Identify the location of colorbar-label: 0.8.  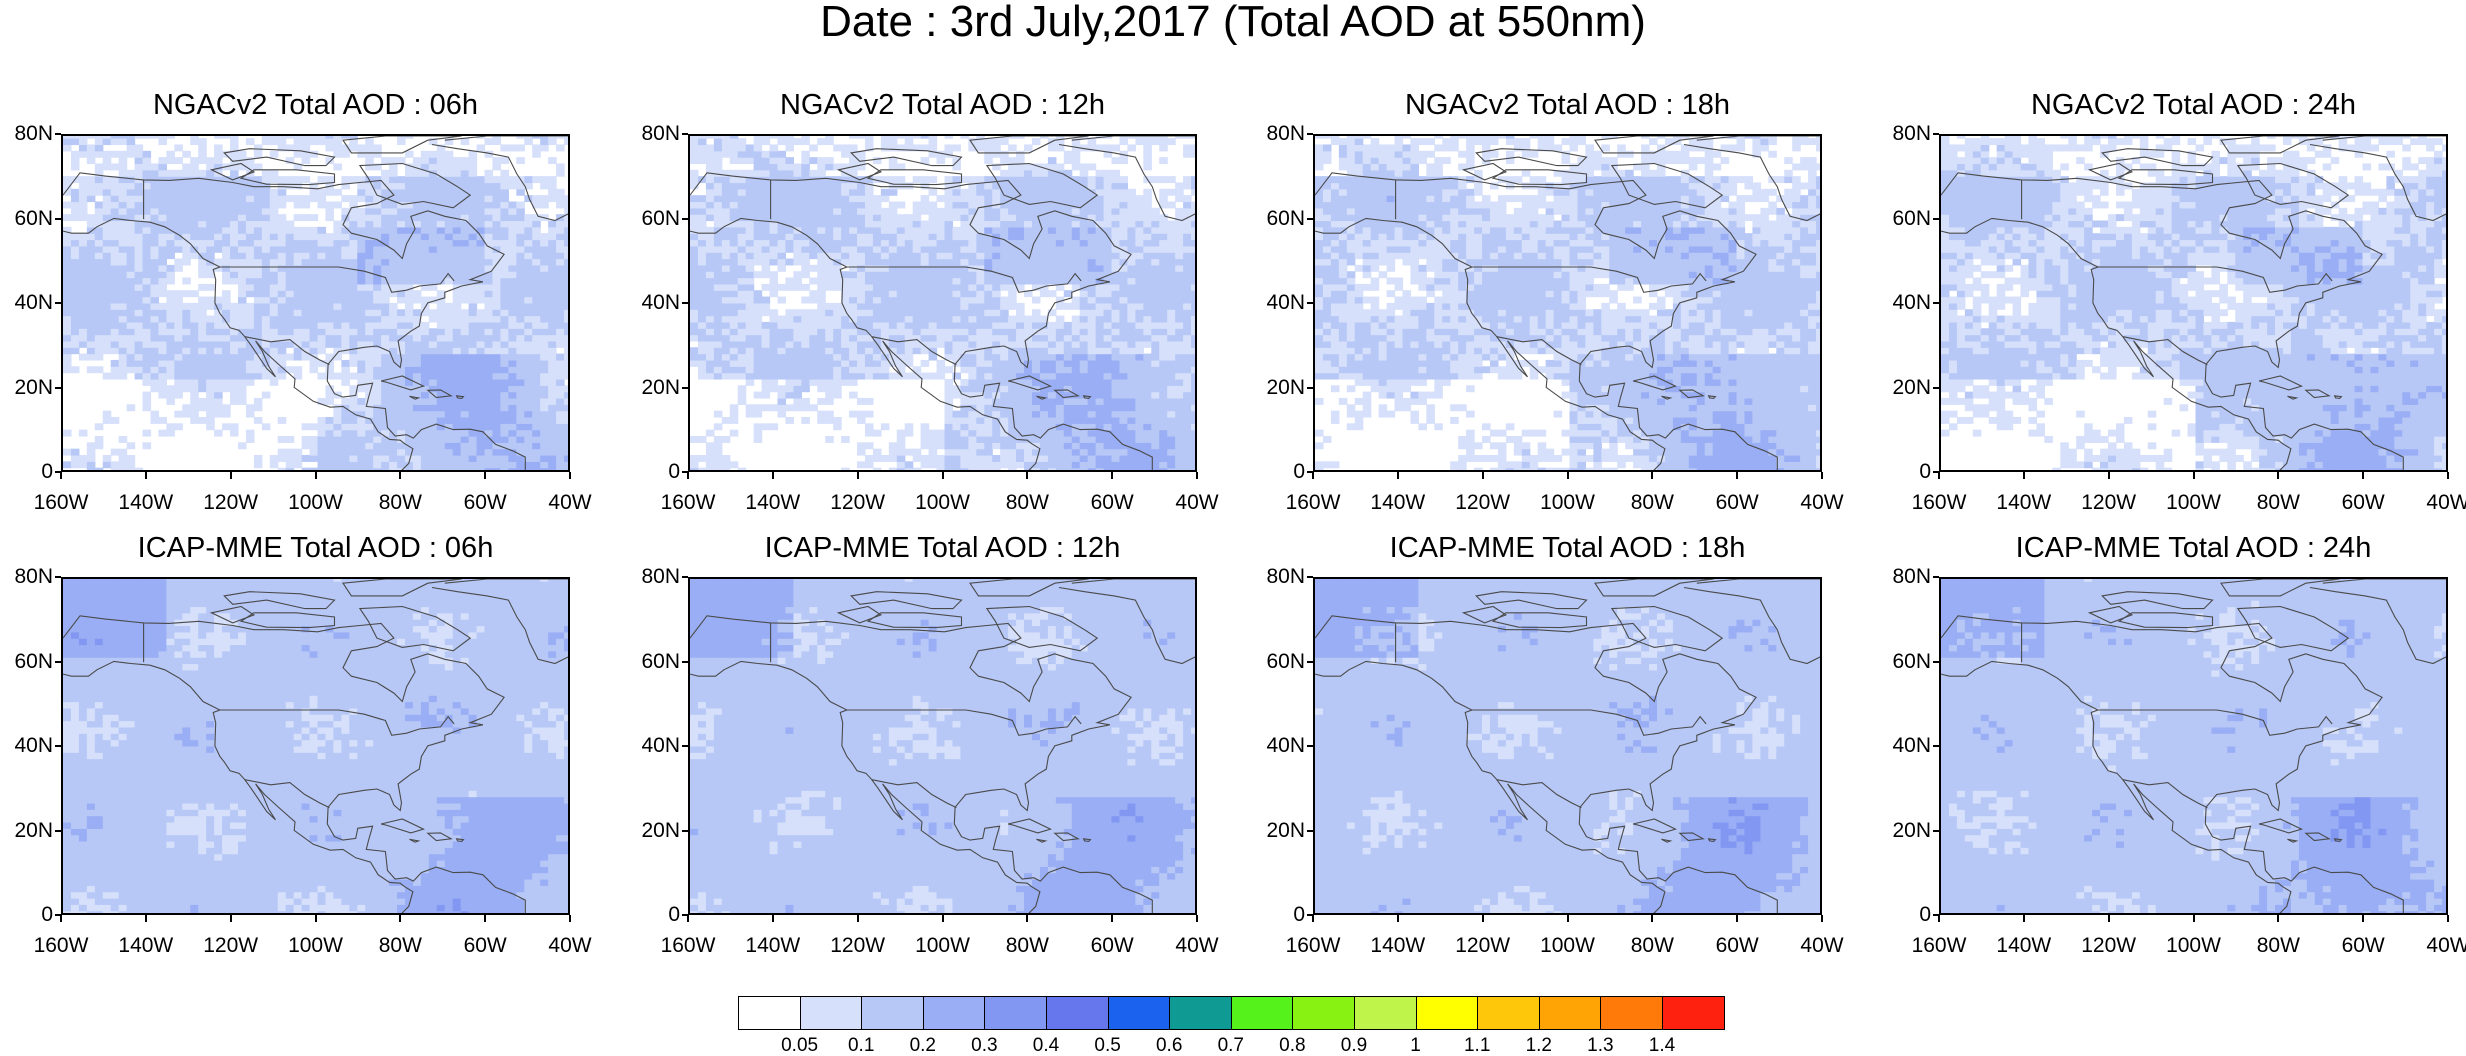
(1292, 1046).